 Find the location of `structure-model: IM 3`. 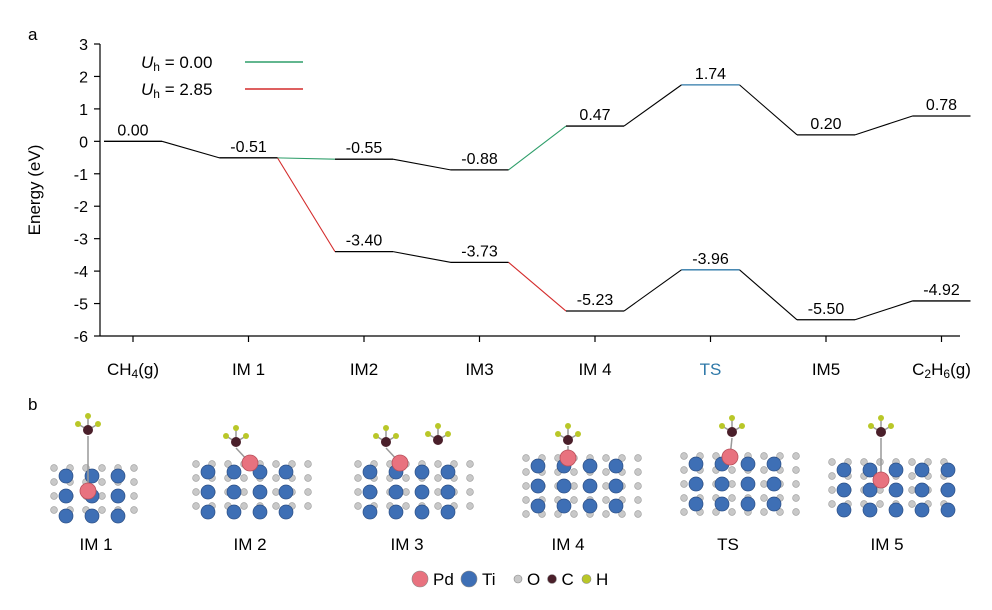

structure-model: IM 3 is located at coordinates (414, 488).